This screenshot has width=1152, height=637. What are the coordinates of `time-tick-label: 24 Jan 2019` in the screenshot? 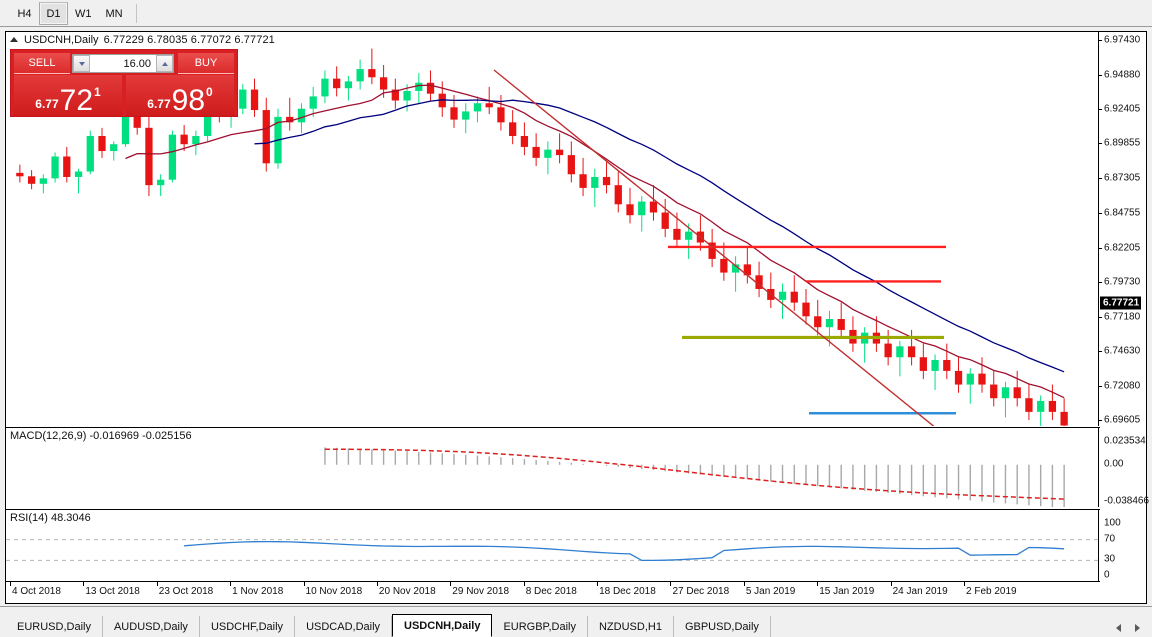 It's located at (920, 591).